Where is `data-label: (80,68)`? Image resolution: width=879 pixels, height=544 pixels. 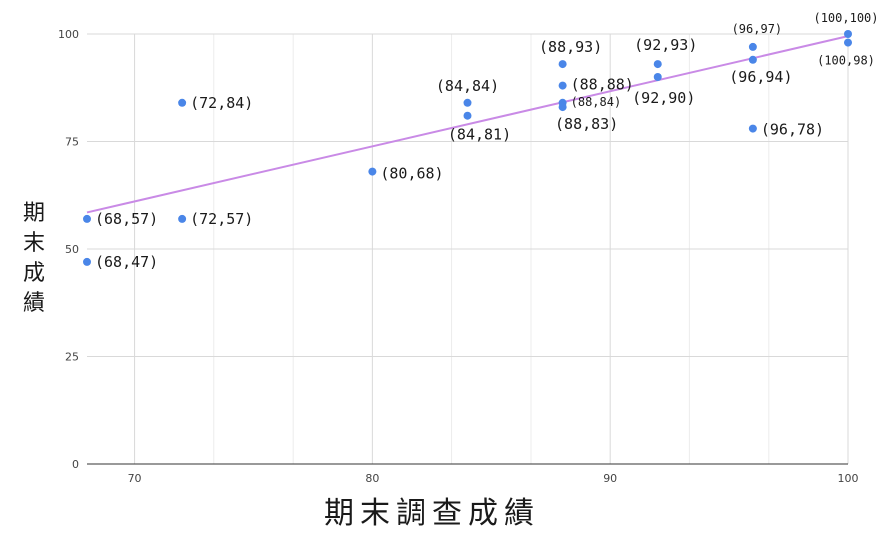 data-label: (80,68) is located at coordinates (411, 174).